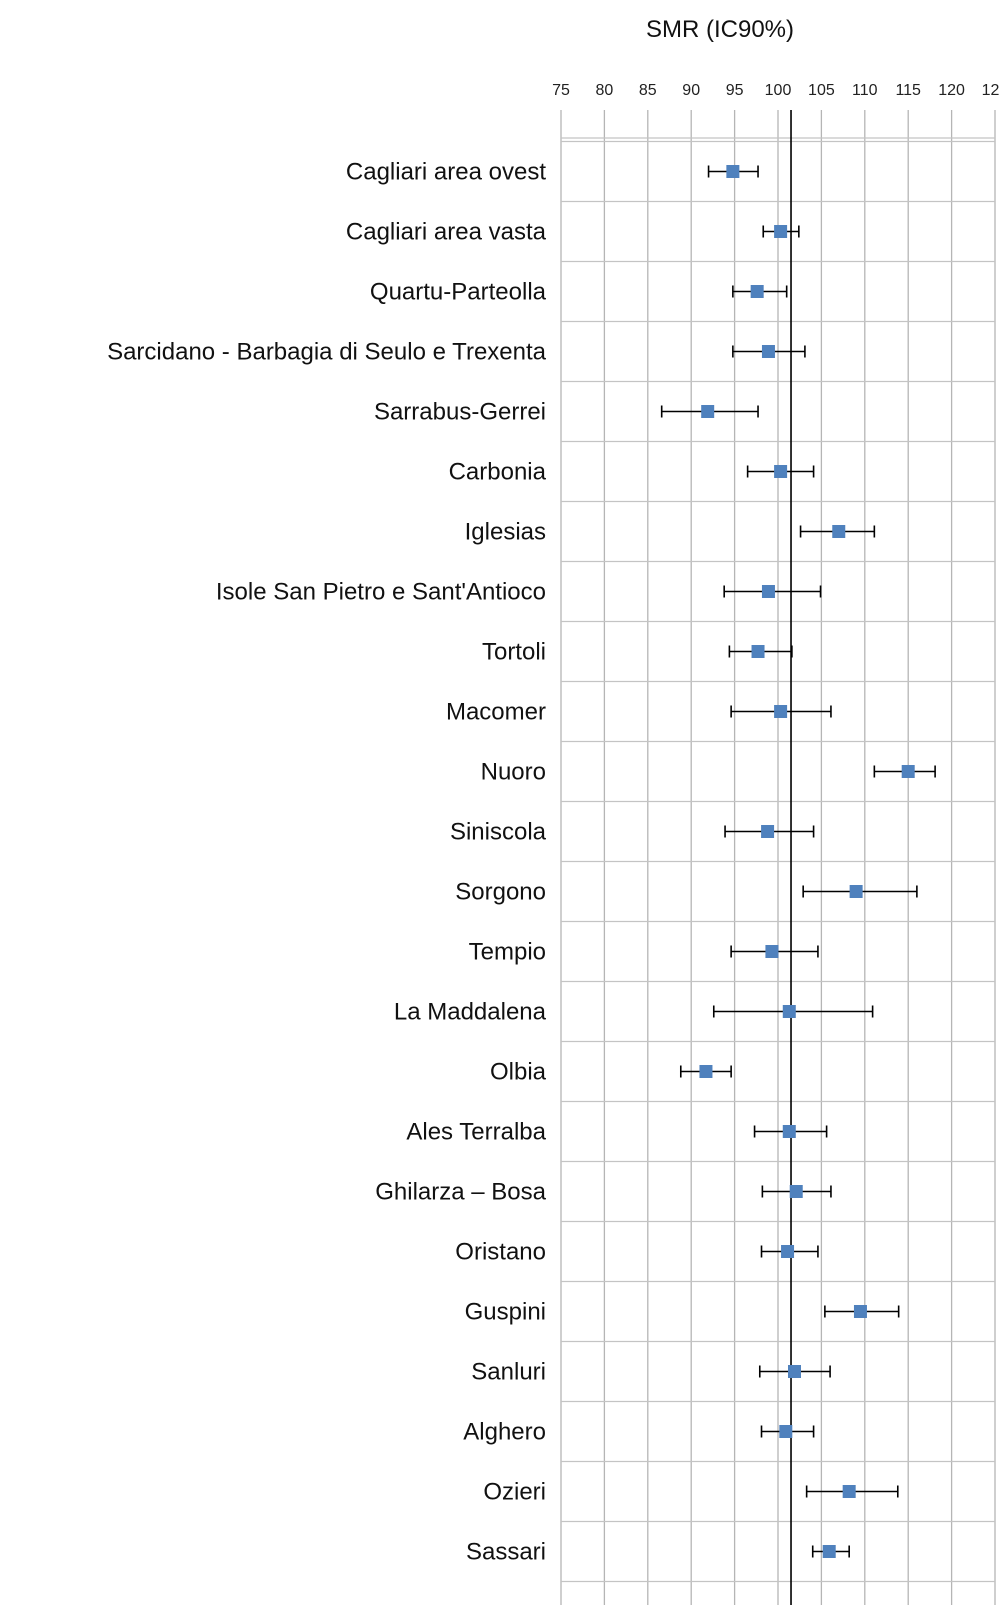 The height and width of the screenshot is (1605, 1000). Describe the element at coordinates (508, 1372) in the screenshot. I see `category-label: Sanluri` at that location.